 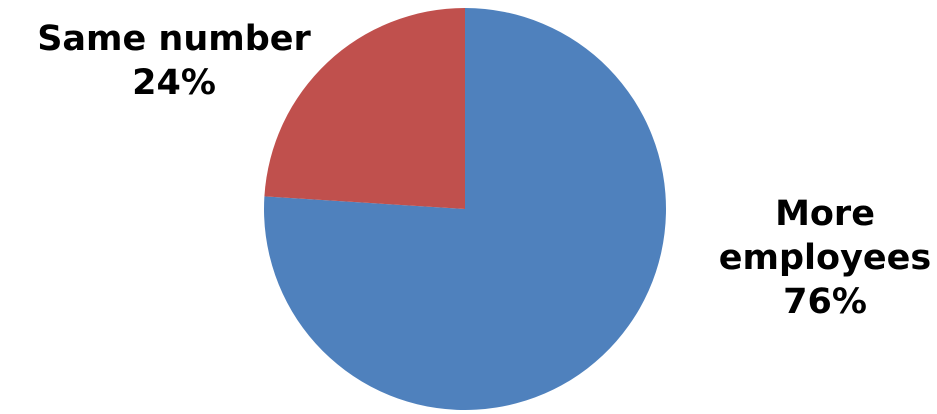 I want to click on pie-label-line: More, so click(x=825, y=214).